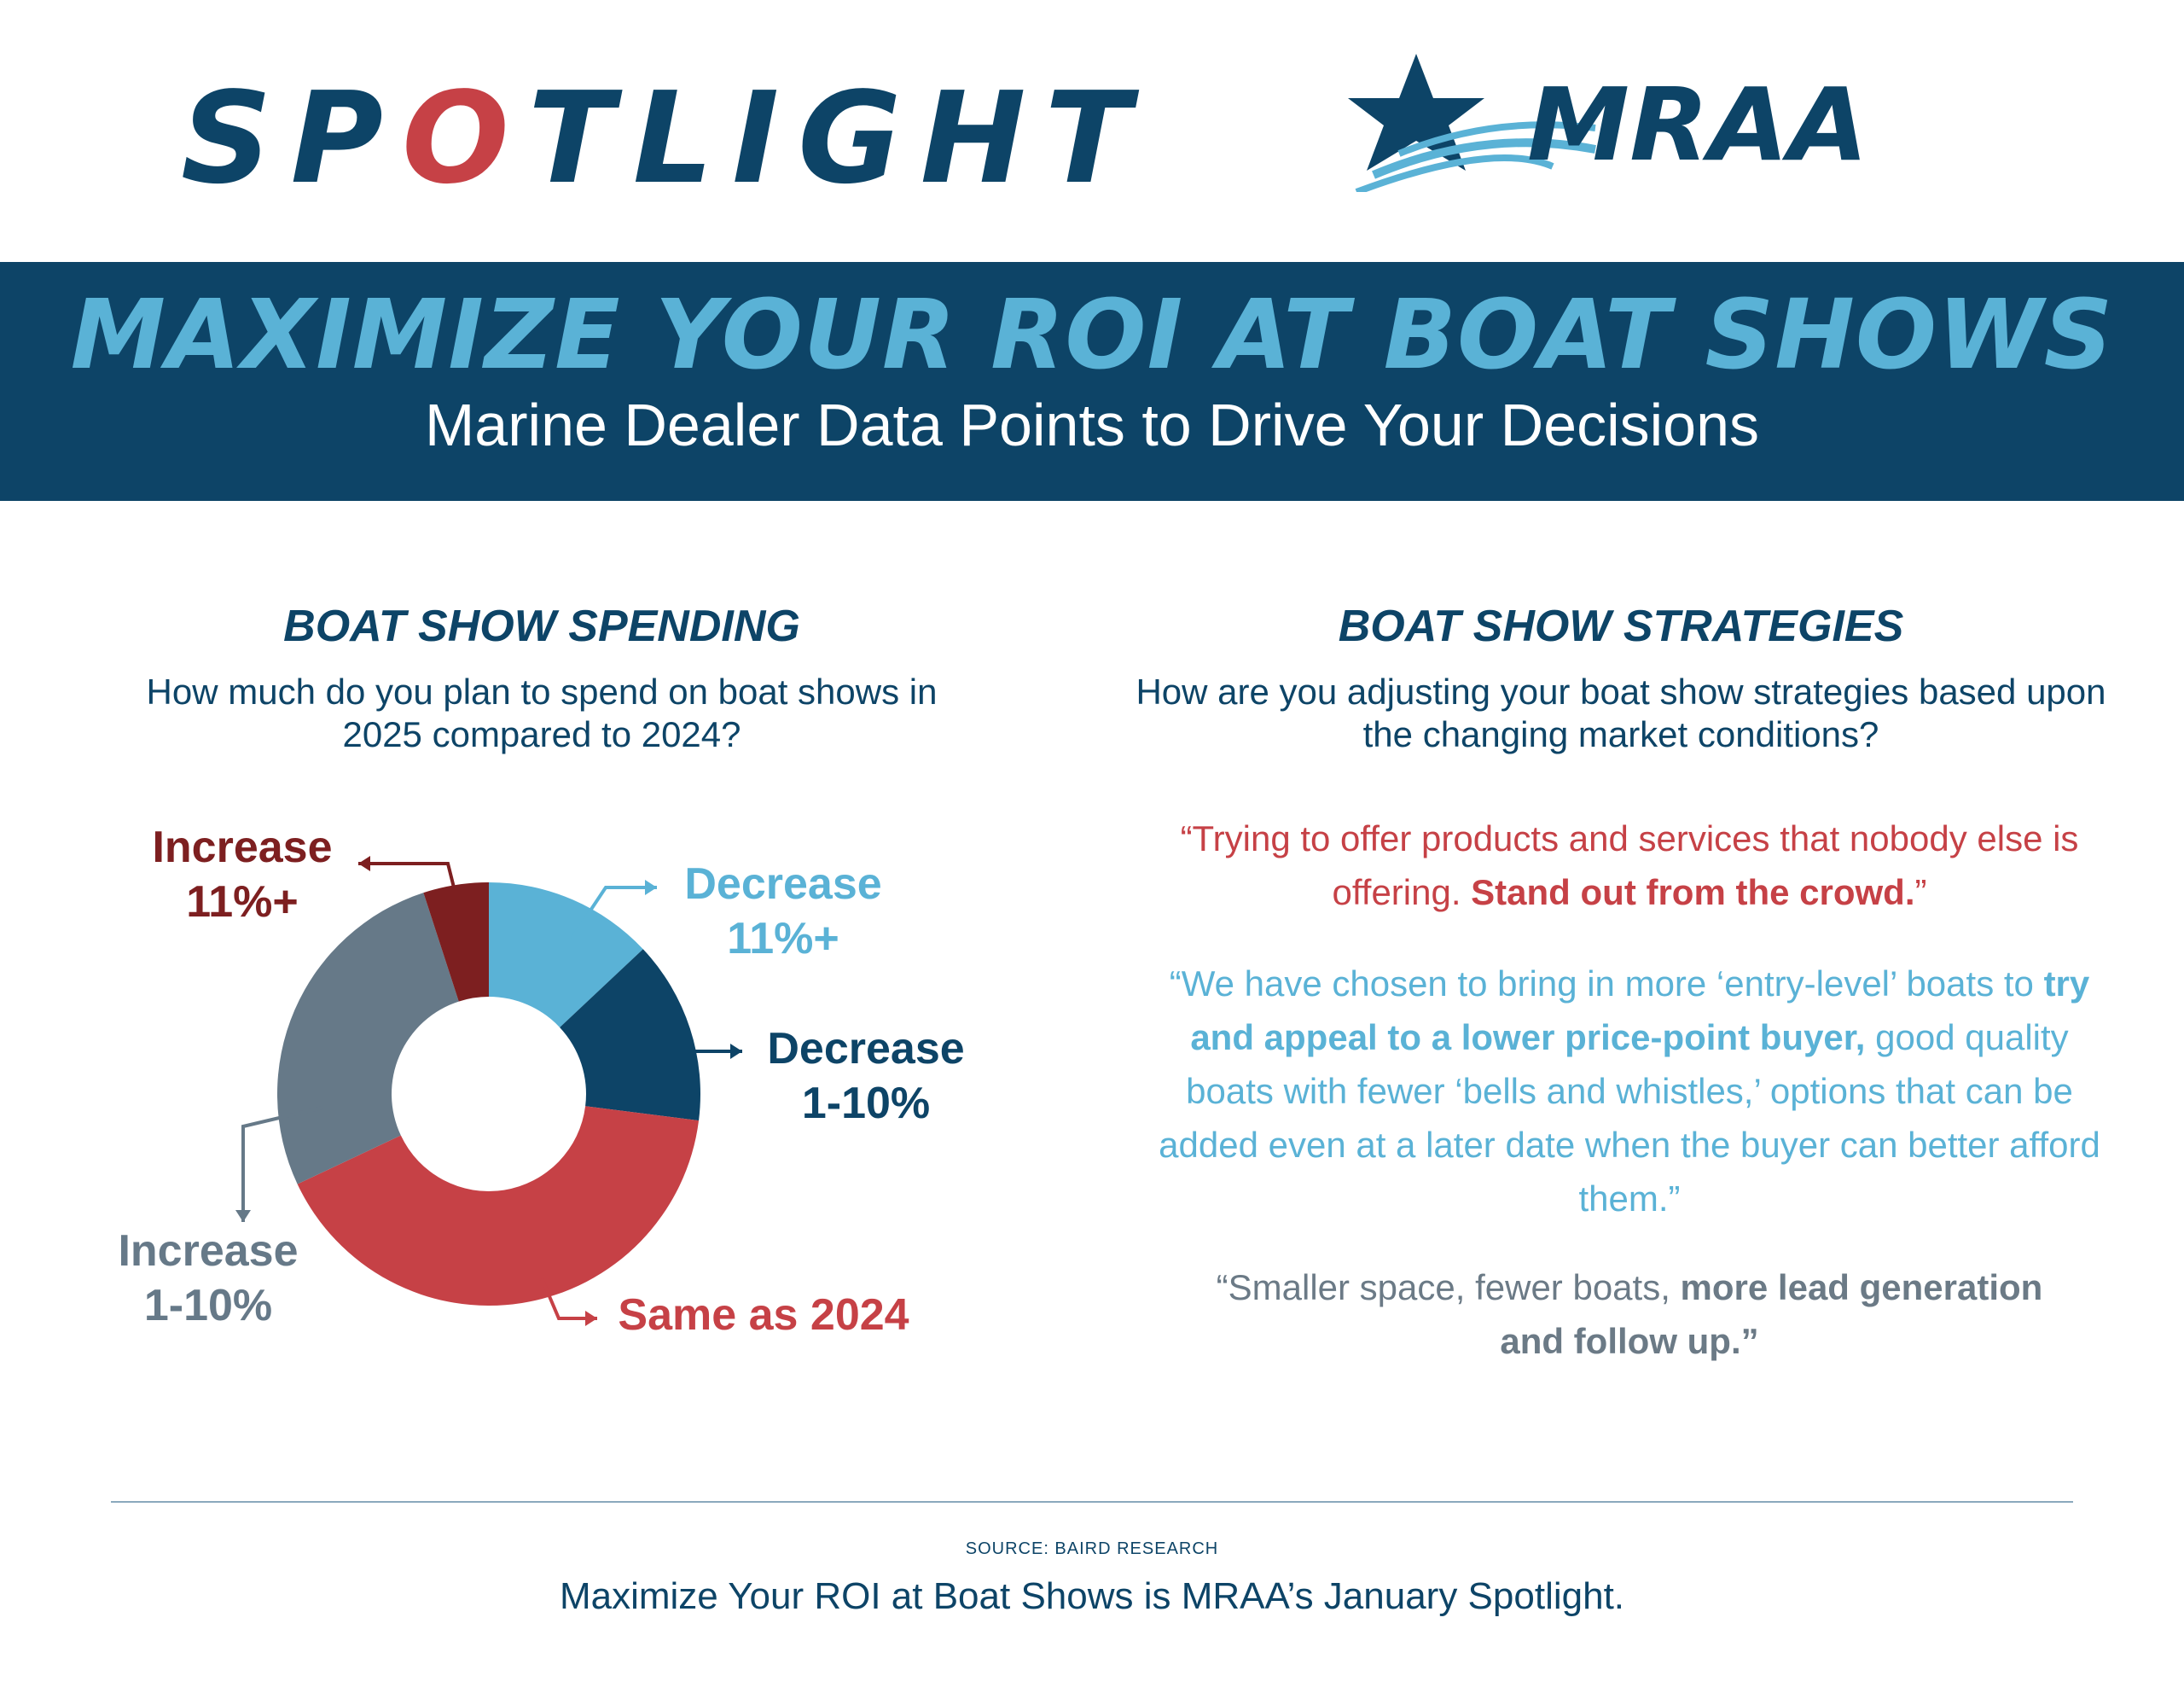 This screenshot has height=1699, width=2184. Describe the element at coordinates (243, 902) in the screenshot. I see `slice-sublabel-4: 11%+` at that location.